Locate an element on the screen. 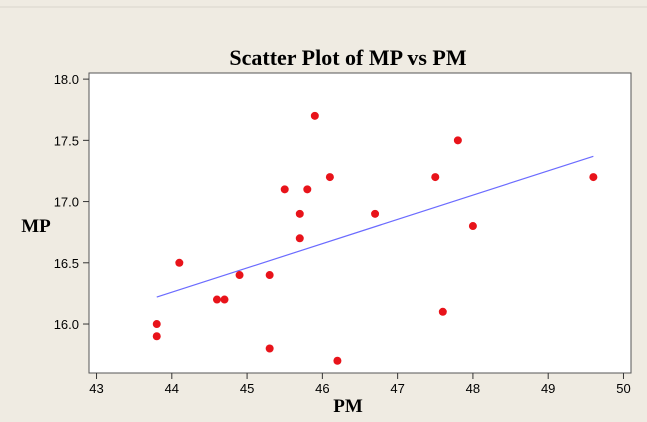  y-axis: 16.0 16.5 17.0 17.5 18.0 is located at coordinates (71, 202).